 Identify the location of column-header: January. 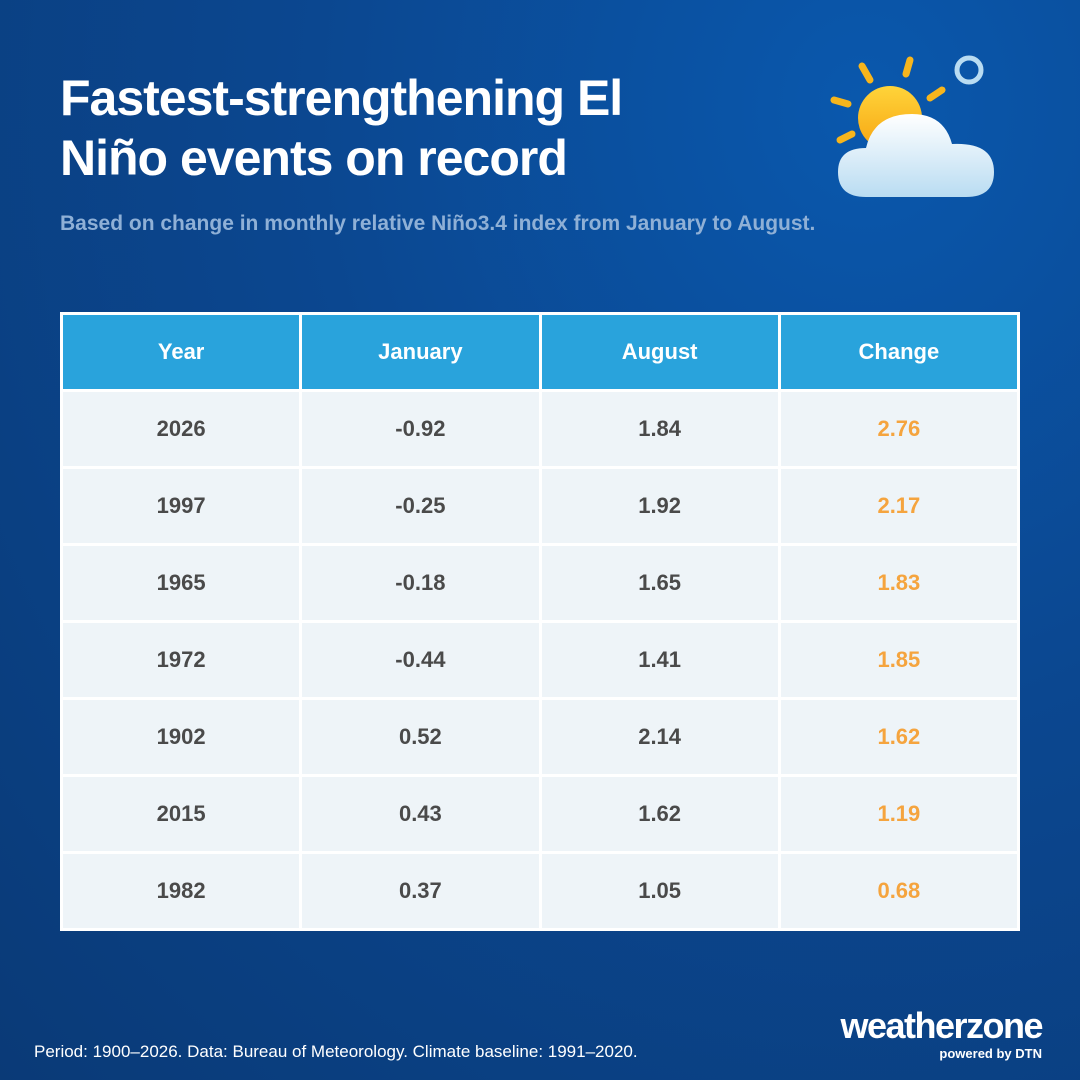
(420, 352).